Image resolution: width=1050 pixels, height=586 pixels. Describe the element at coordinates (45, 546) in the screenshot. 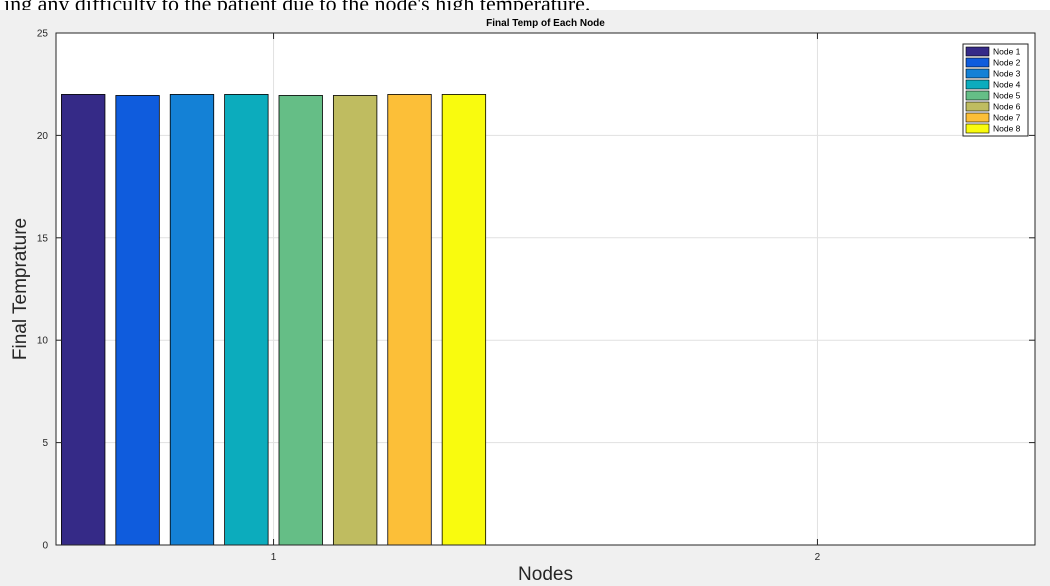

I see `y-tick-label: 0` at that location.